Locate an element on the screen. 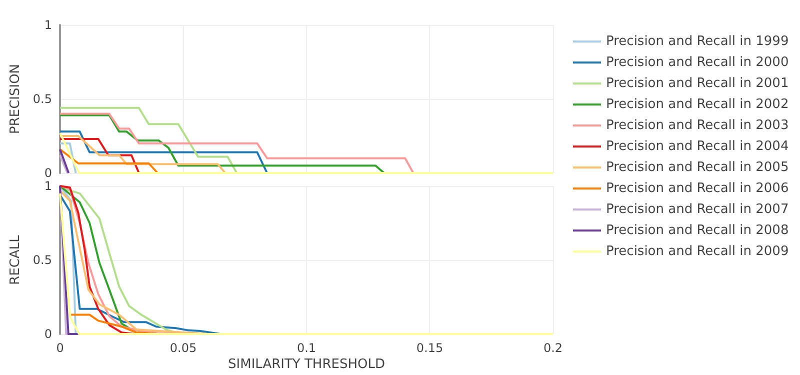  x-tick-label: 0.05 is located at coordinates (183, 348).